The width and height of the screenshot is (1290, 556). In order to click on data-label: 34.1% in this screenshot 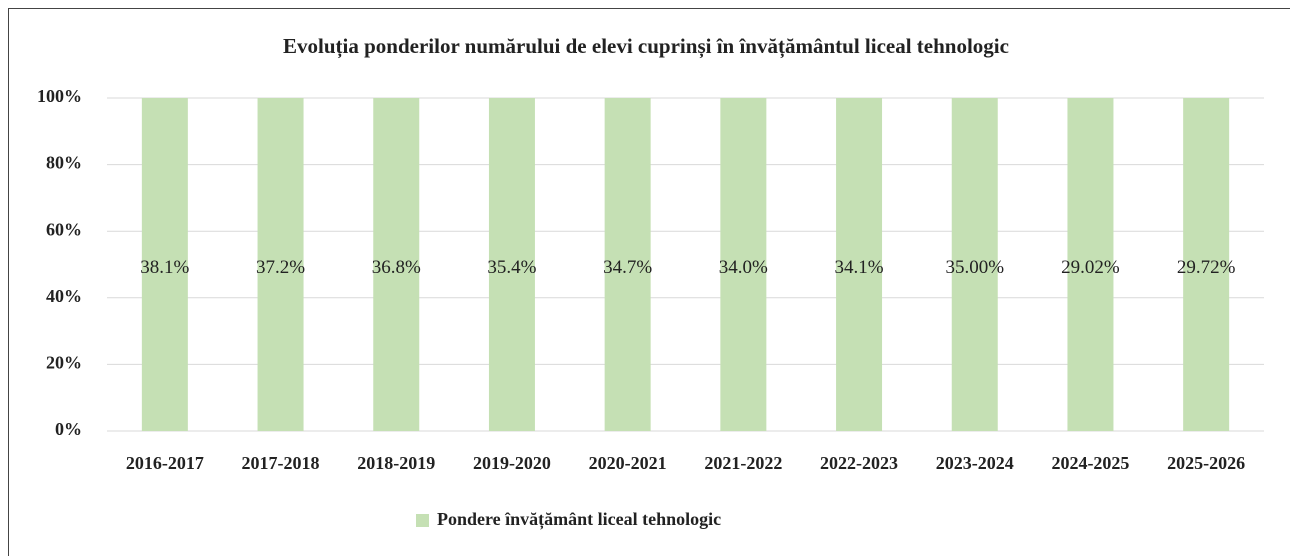, I will do `click(859, 267)`.